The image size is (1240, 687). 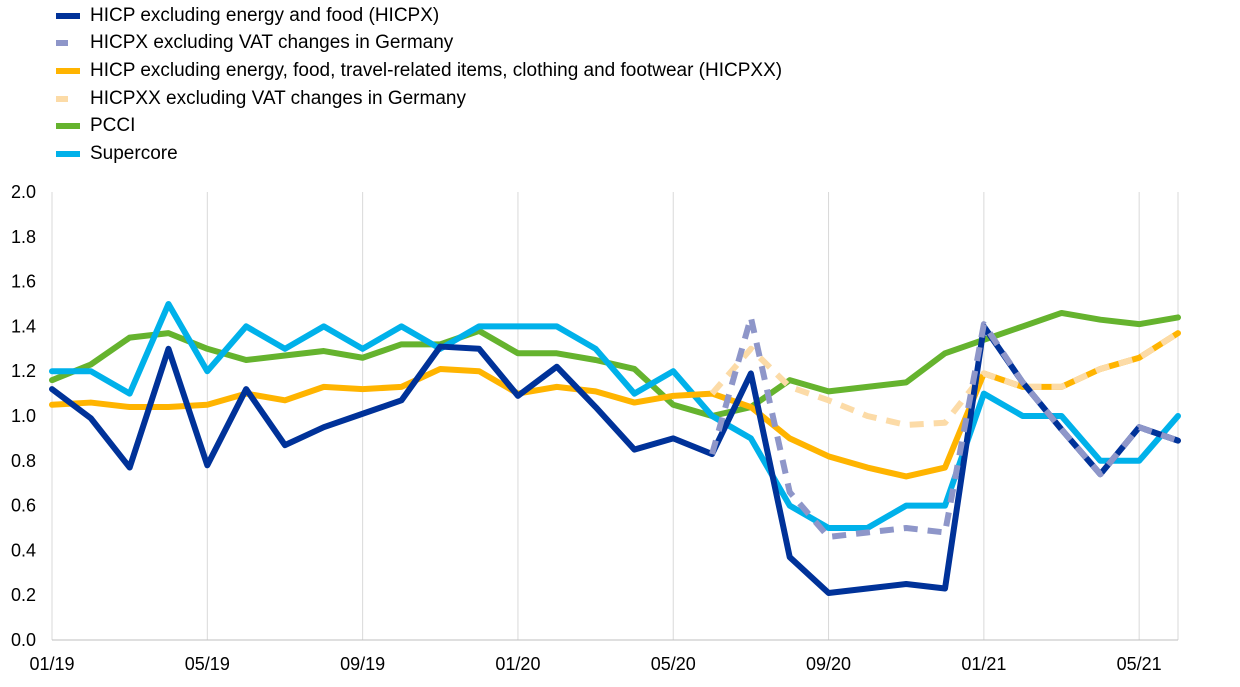 What do you see at coordinates (278, 98) in the screenshot?
I see `legend-label: HICPXX excluding VAT changes in Germany` at bounding box center [278, 98].